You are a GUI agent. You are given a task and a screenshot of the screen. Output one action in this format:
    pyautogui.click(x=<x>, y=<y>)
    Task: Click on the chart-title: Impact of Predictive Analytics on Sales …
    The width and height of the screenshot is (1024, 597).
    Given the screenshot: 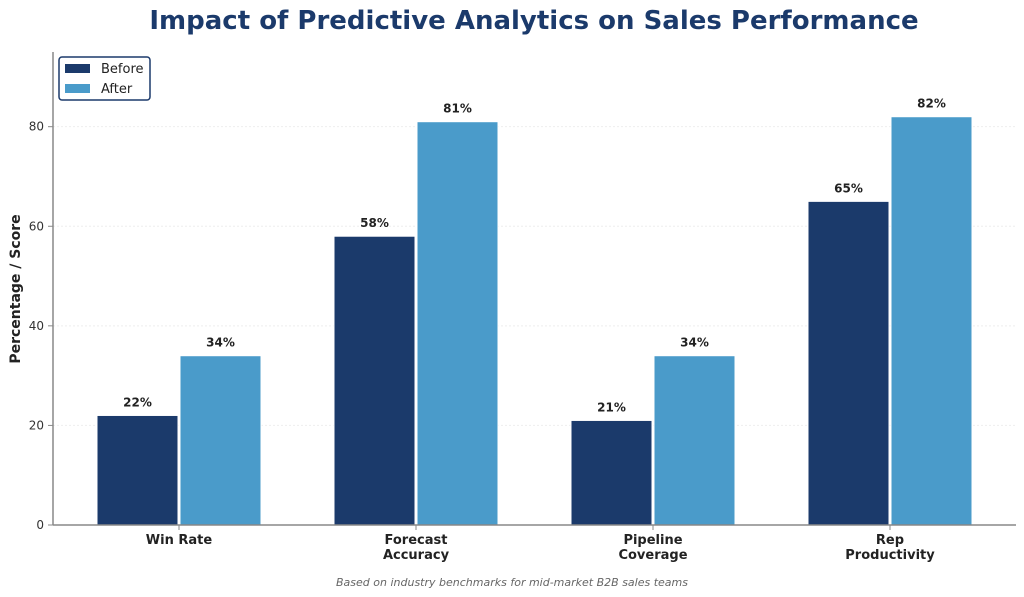 What is the action you would take?
    pyautogui.click(x=533, y=21)
    